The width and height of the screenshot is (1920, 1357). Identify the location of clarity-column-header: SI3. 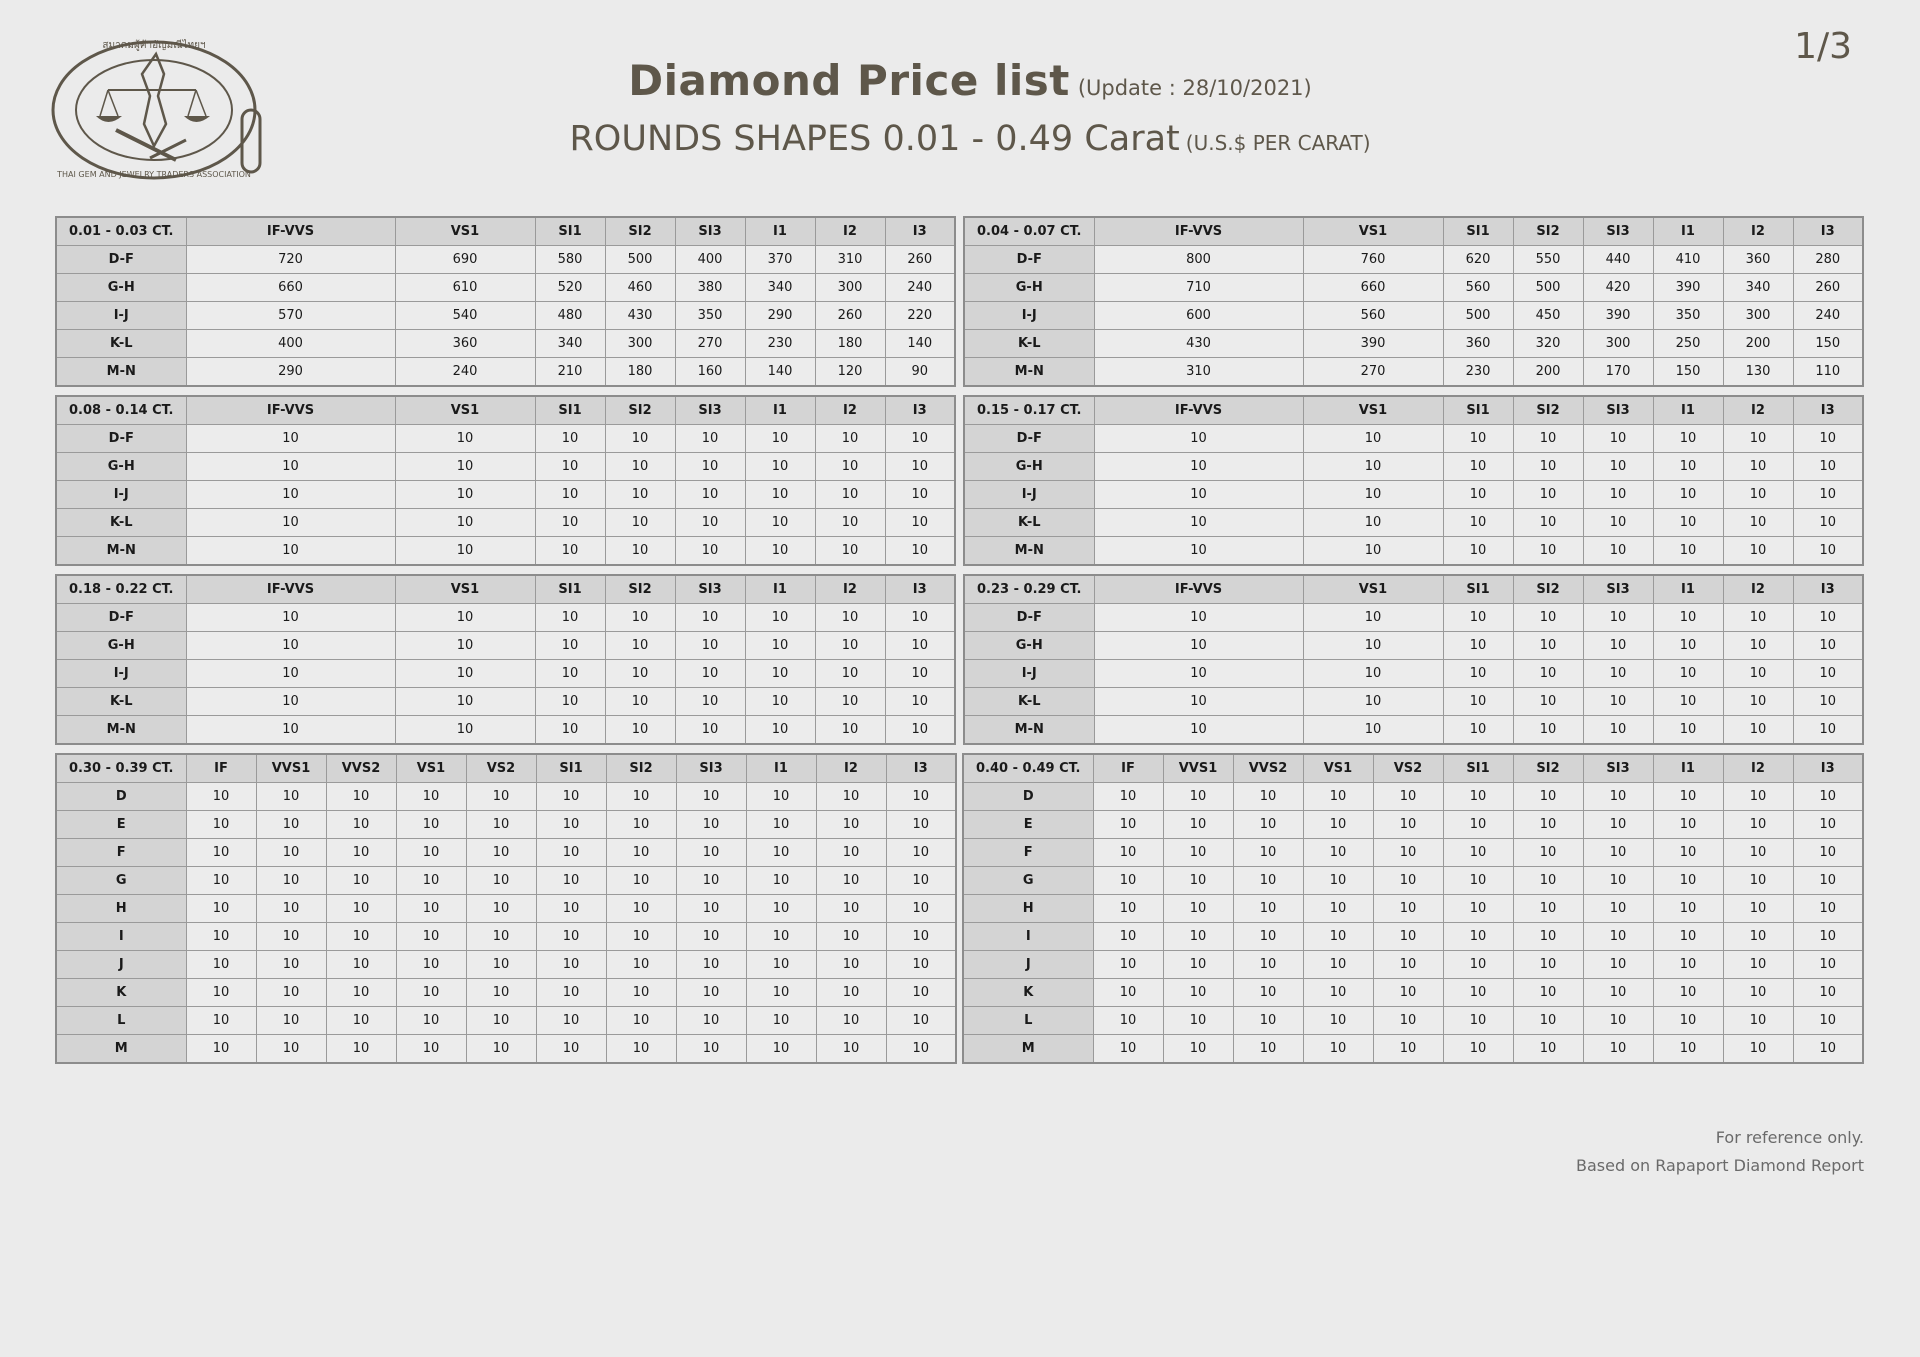
(1618, 410).